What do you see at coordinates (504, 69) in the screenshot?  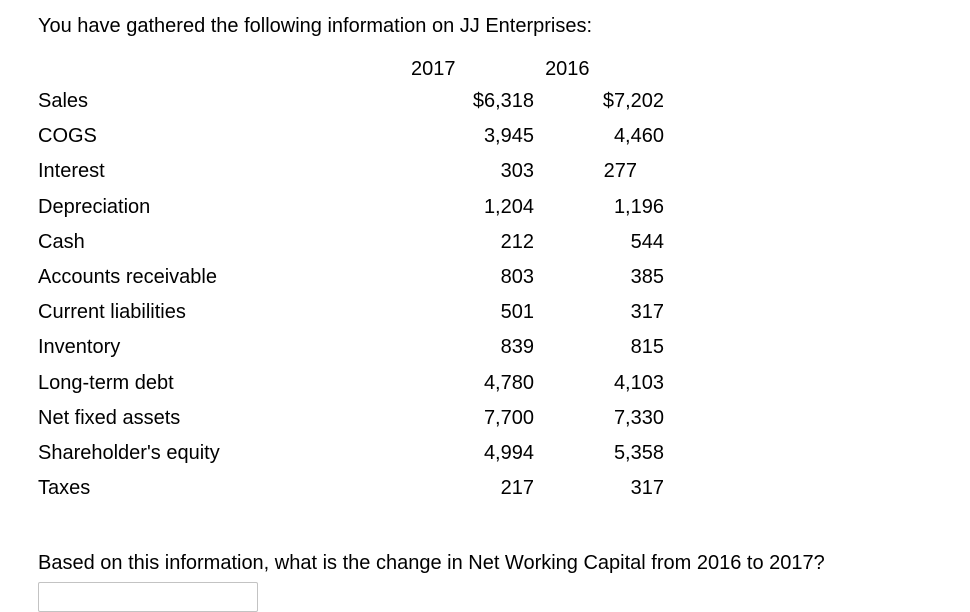 I see `table-column-headers: 2017 2016` at bounding box center [504, 69].